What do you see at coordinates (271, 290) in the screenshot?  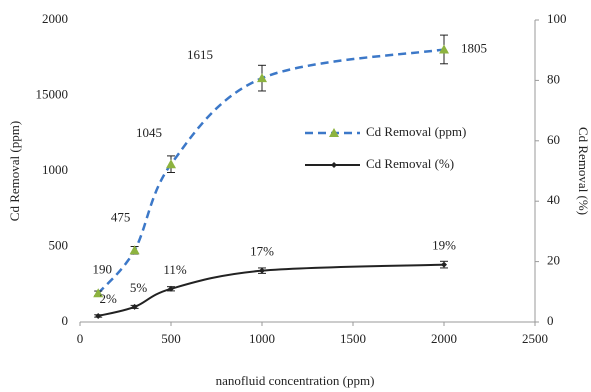 I see `series-line` at bounding box center [271, 290].